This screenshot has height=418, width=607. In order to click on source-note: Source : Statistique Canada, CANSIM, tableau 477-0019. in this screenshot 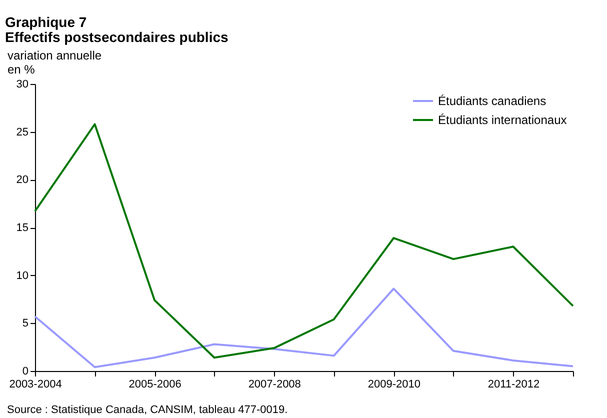, I will do `click(147, 410)`.